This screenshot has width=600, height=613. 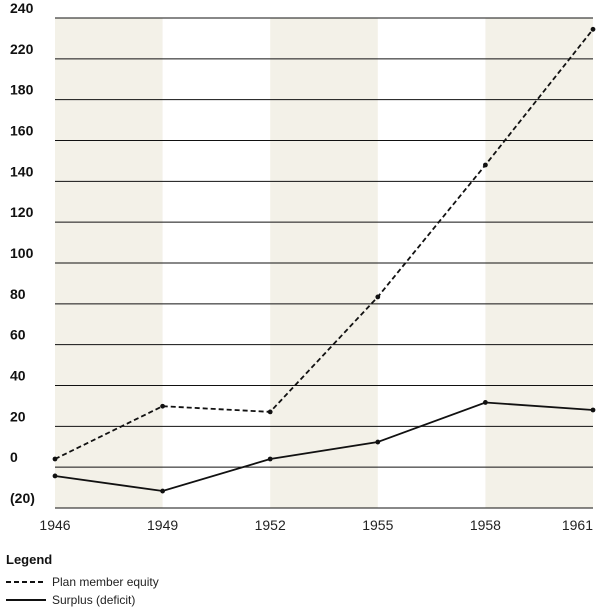 I want to click on y-tick-label: 40, so click(x=18, y=376).